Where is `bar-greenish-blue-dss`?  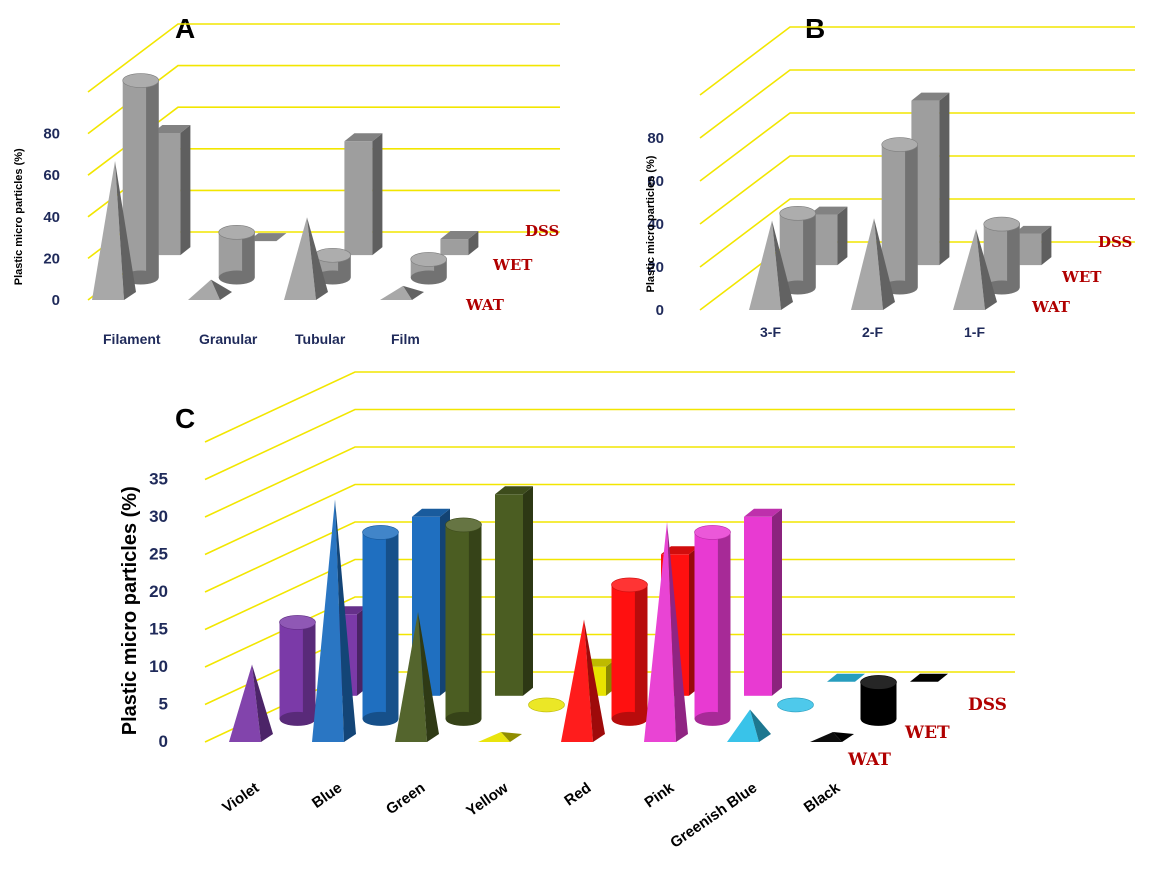
bar-greenish-blue-dss is located at coordinates (846, 677).